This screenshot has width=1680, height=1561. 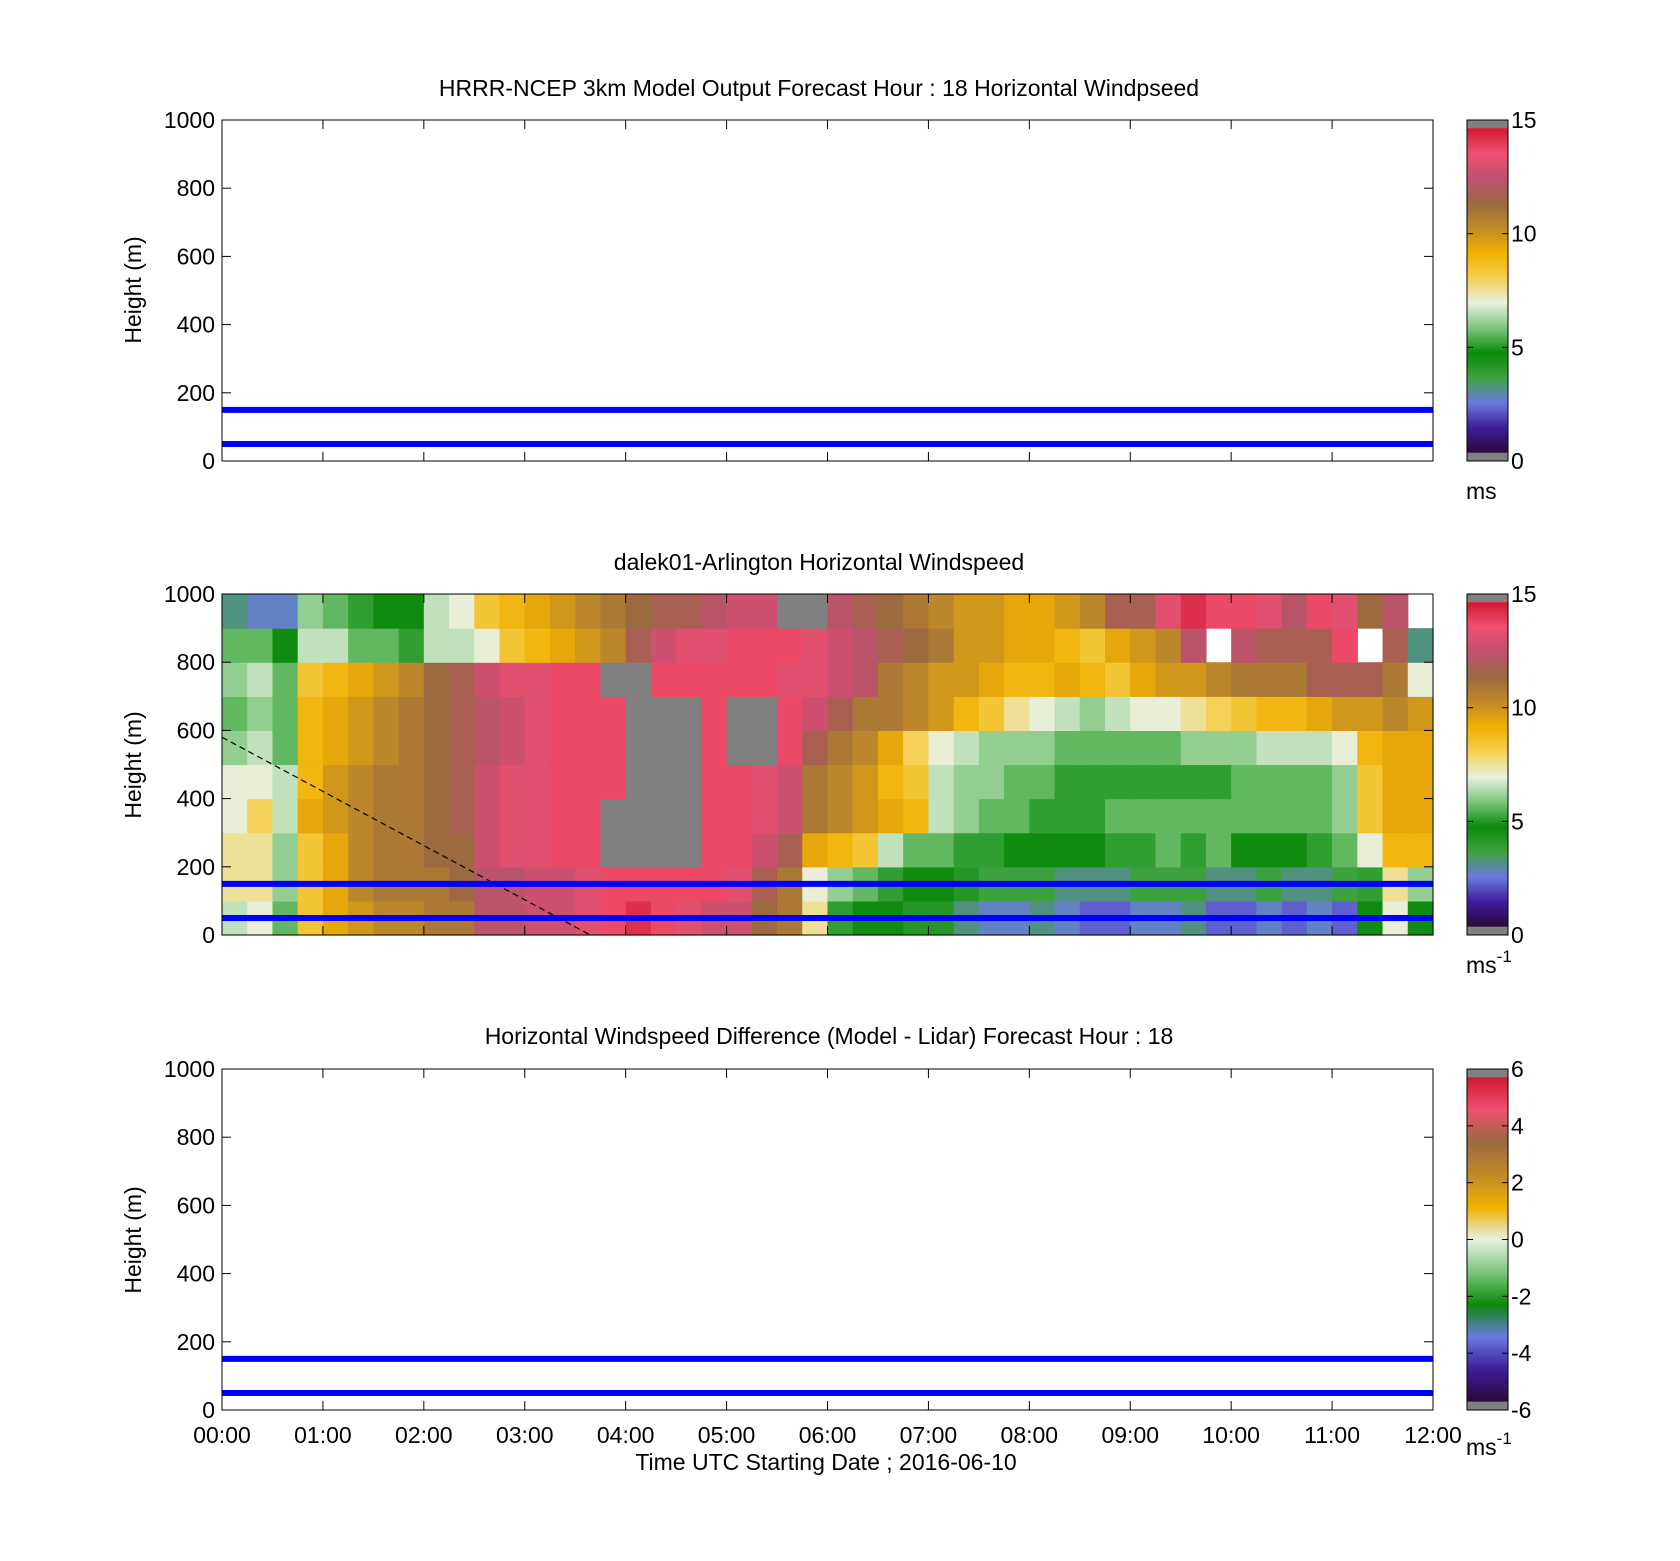 I want to click on x-tick-label: 12:00, so click(x=1433, y=1435).